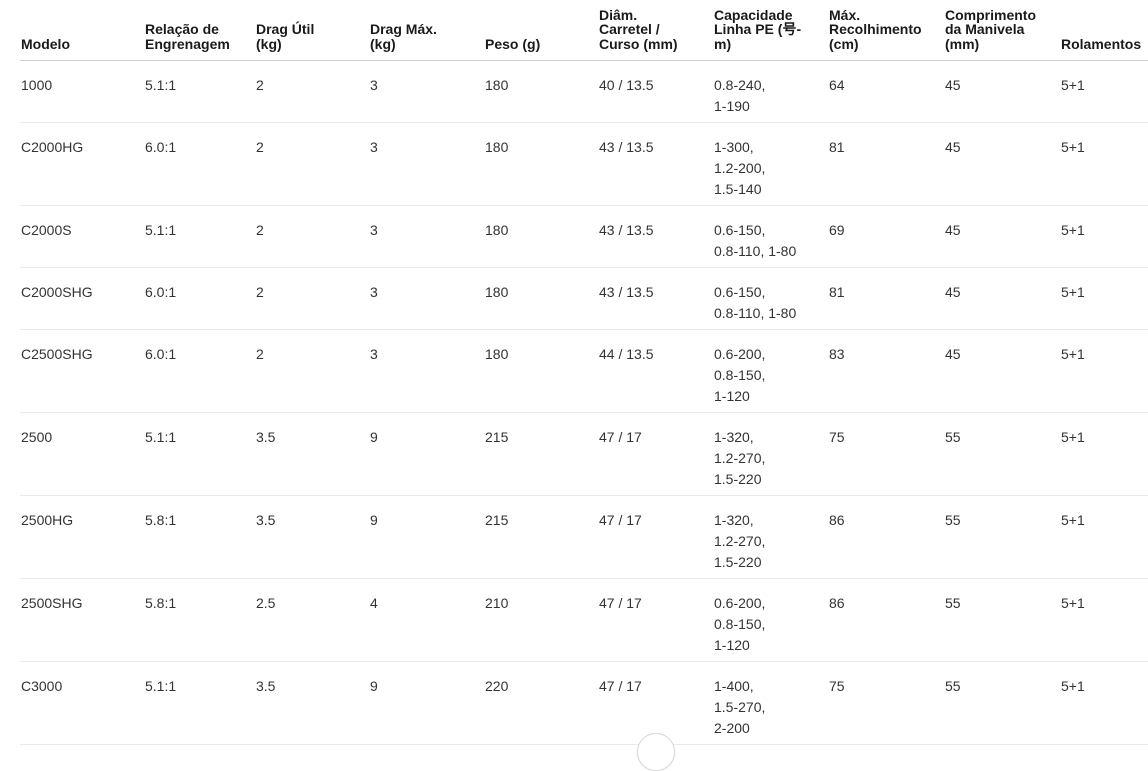  Describe the element at coordinates (313, 620) in the screenshot. I see `cell-drag-util-kg: 2.5` at that location.